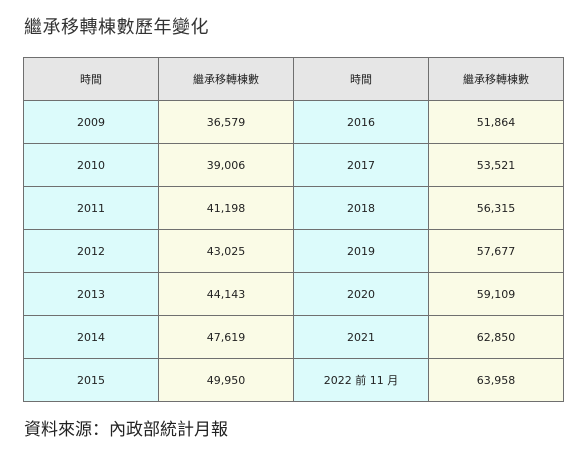  I want to click on cell-count-left: 49,950, so click(226, 380).